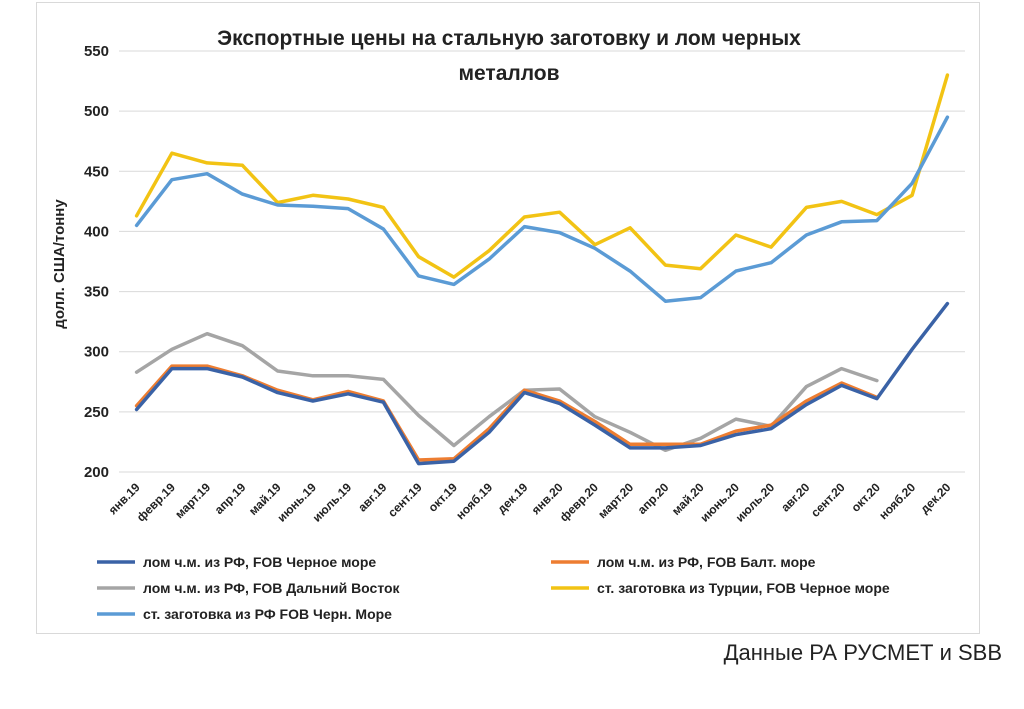 This screenshot has height=709, width=1024. Describe the element at coordinates (706, 562) in the screenshot. I see `legend-label-1: лом ч.м. из РФ, FOB Балт. море` at that location.